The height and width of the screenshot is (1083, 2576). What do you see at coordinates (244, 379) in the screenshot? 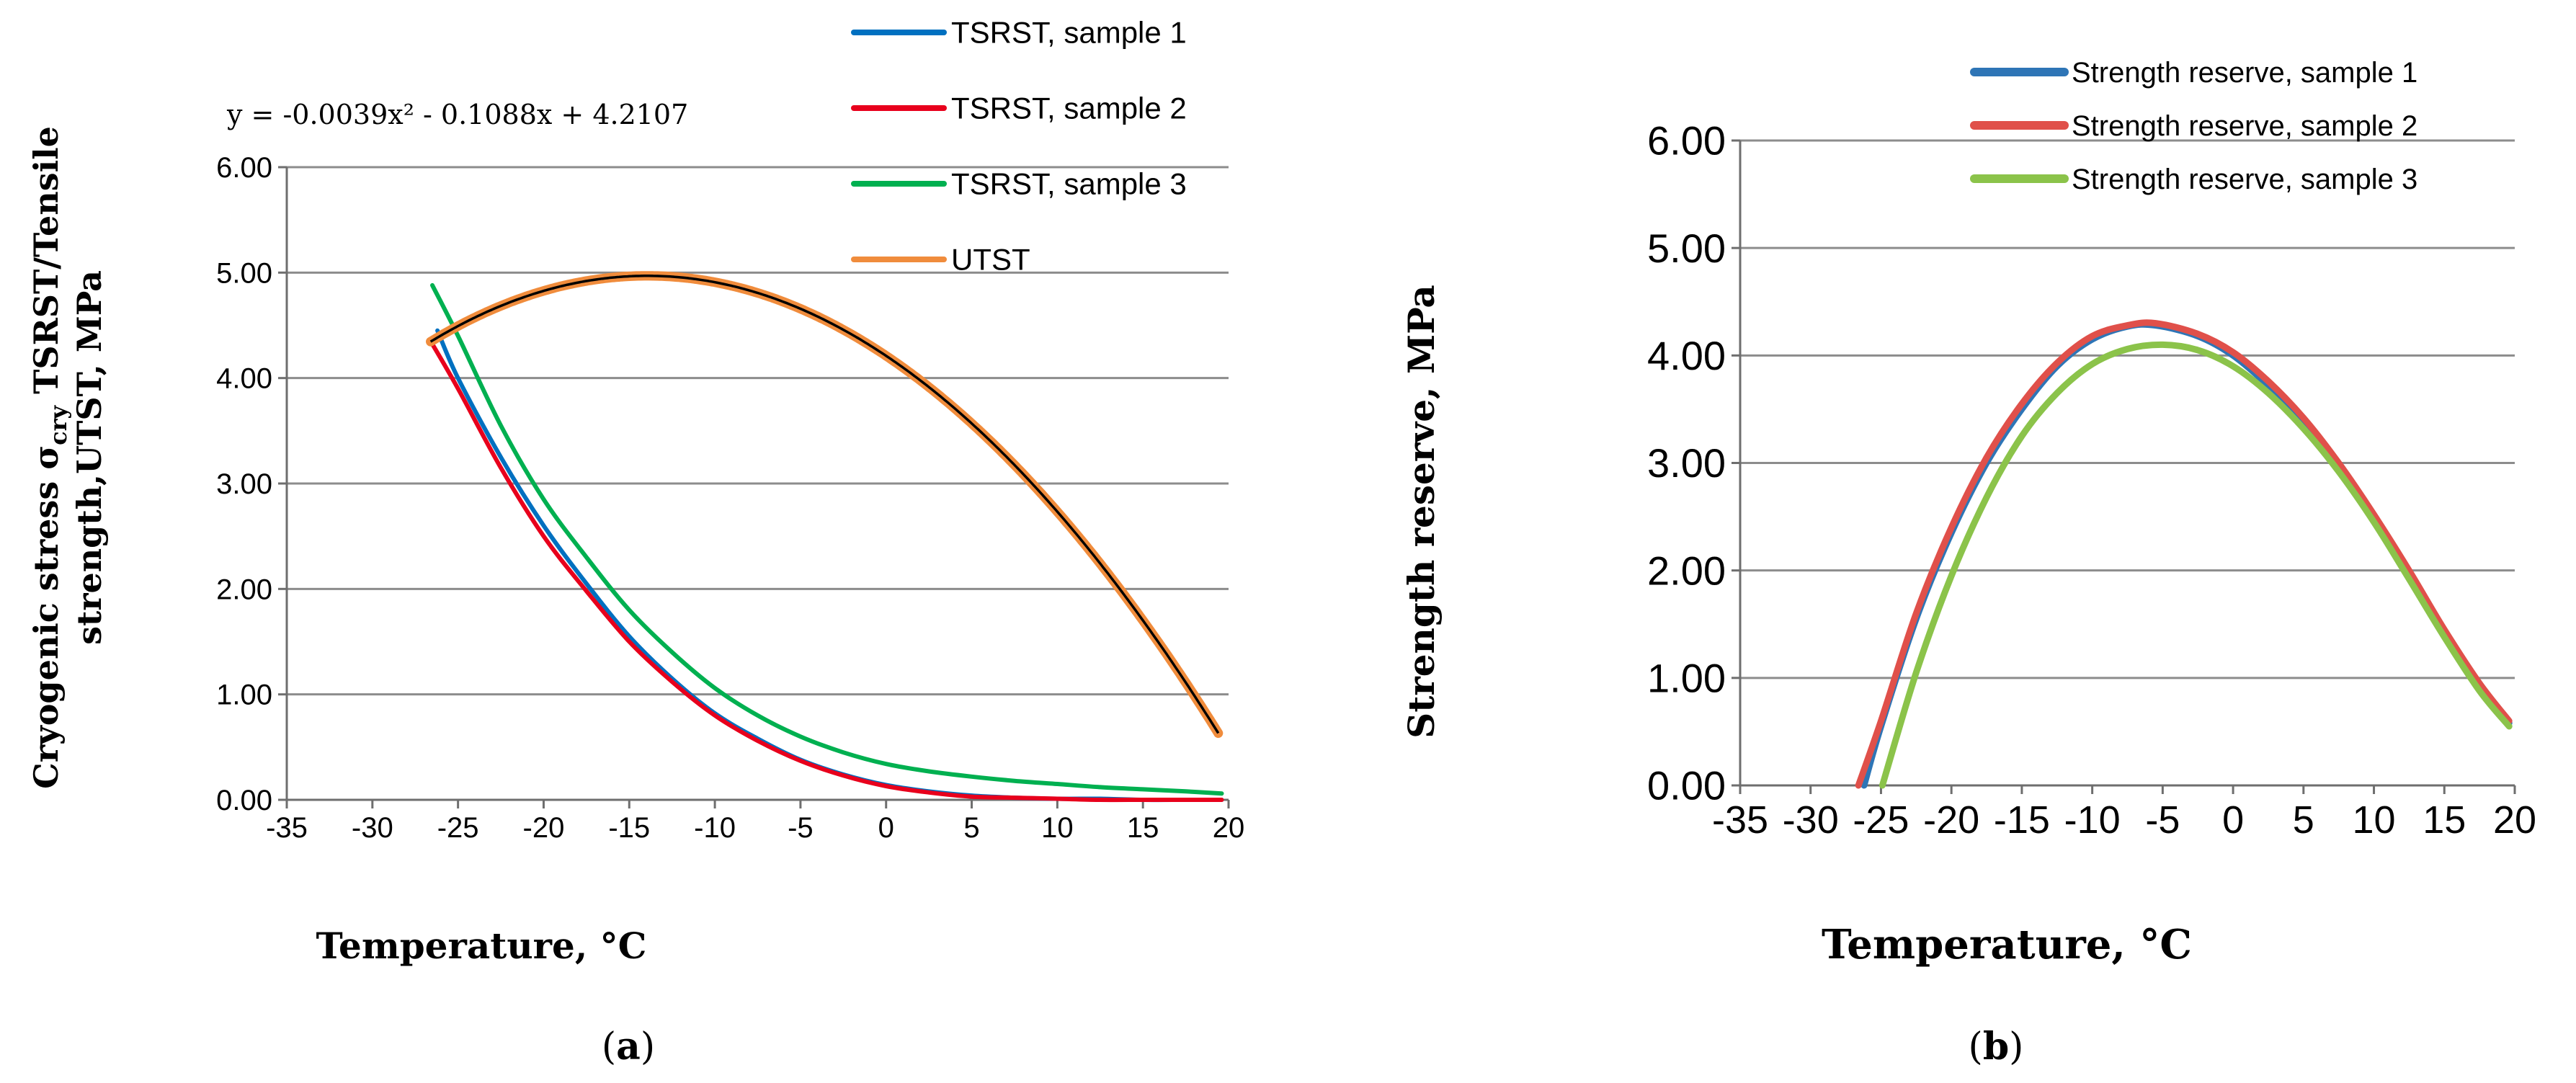
I see `chart-a-ytick-label: 4.00` at bounding box center [244, 379].